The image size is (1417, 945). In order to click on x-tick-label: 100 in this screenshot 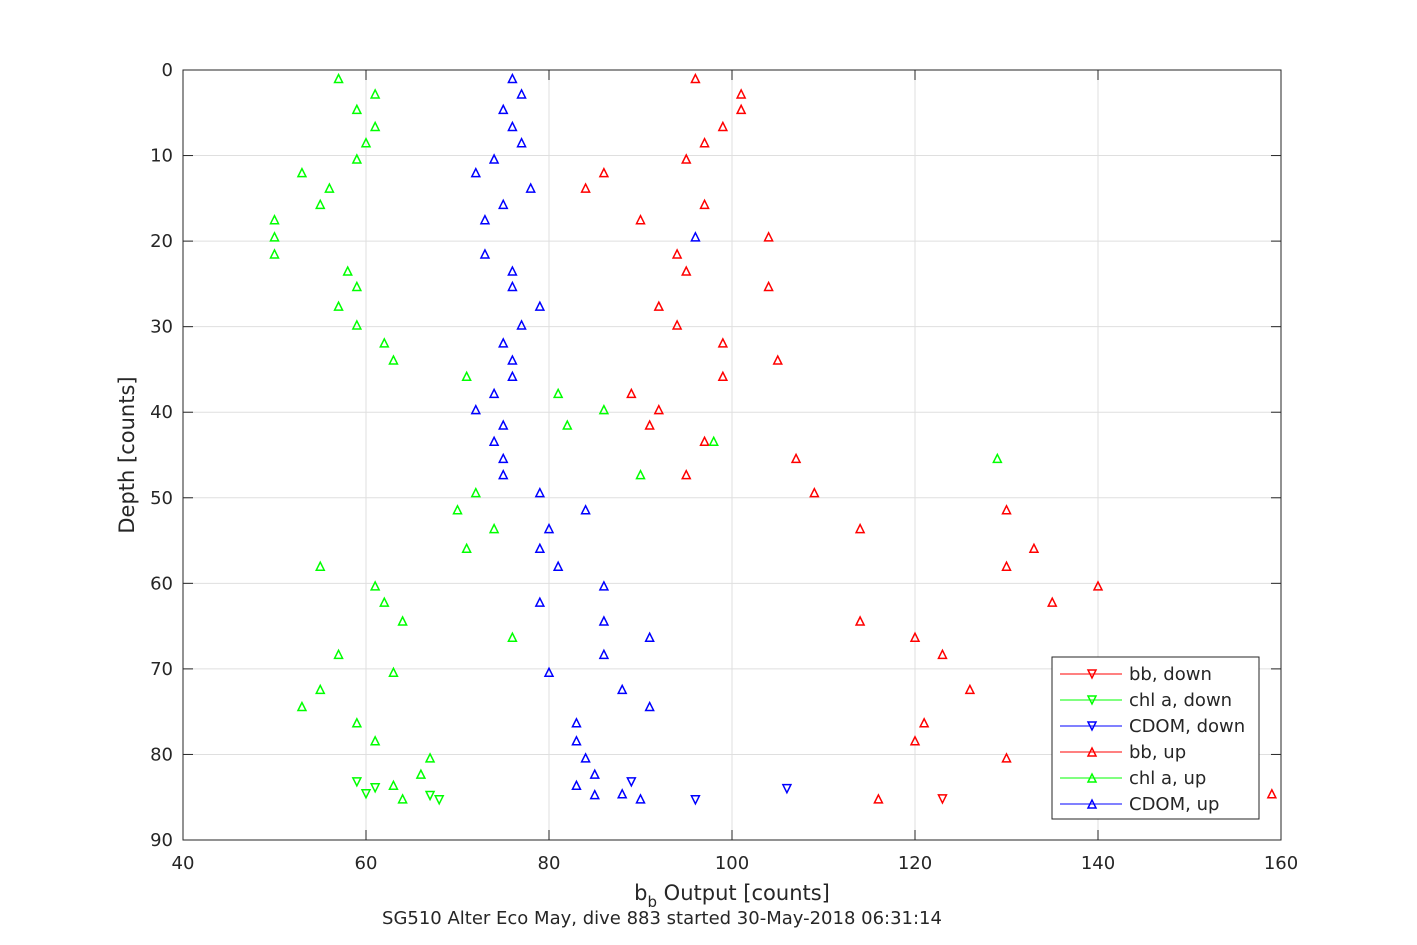, I will do `click(732, 863)`.